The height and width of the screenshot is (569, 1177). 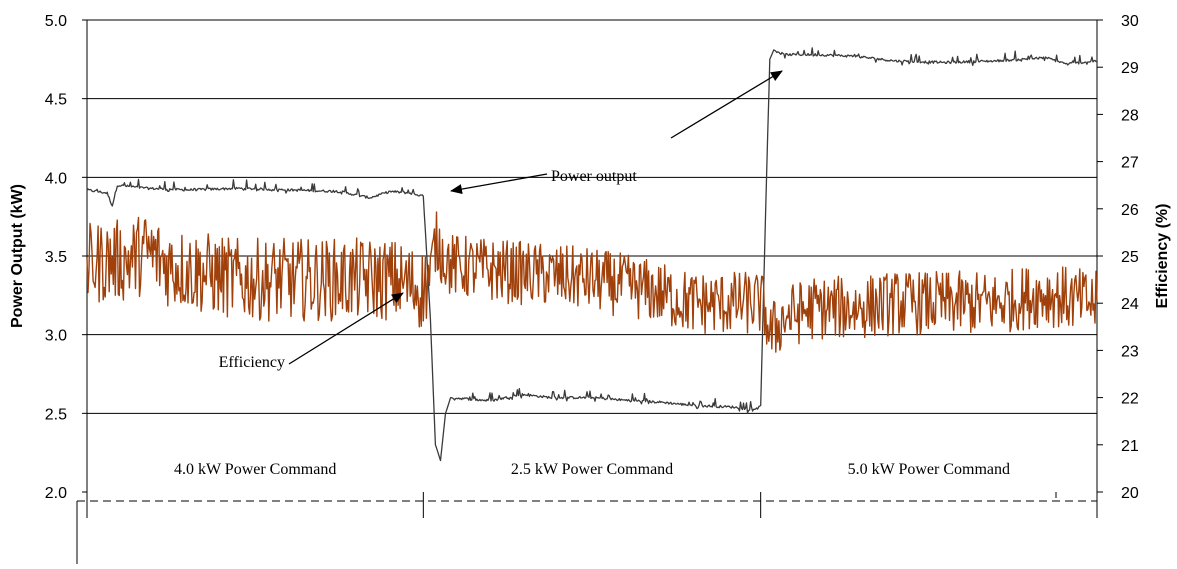 I want to click on y-right-tick-label: 28, so click(x=1130, y=115).